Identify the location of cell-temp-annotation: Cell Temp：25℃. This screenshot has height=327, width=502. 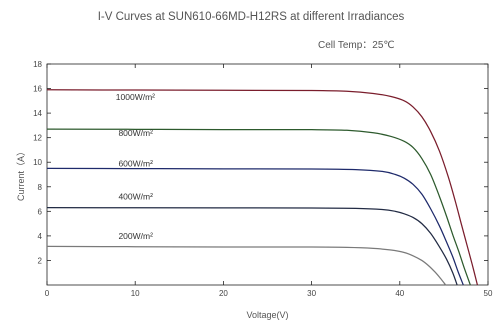
(356, 45).